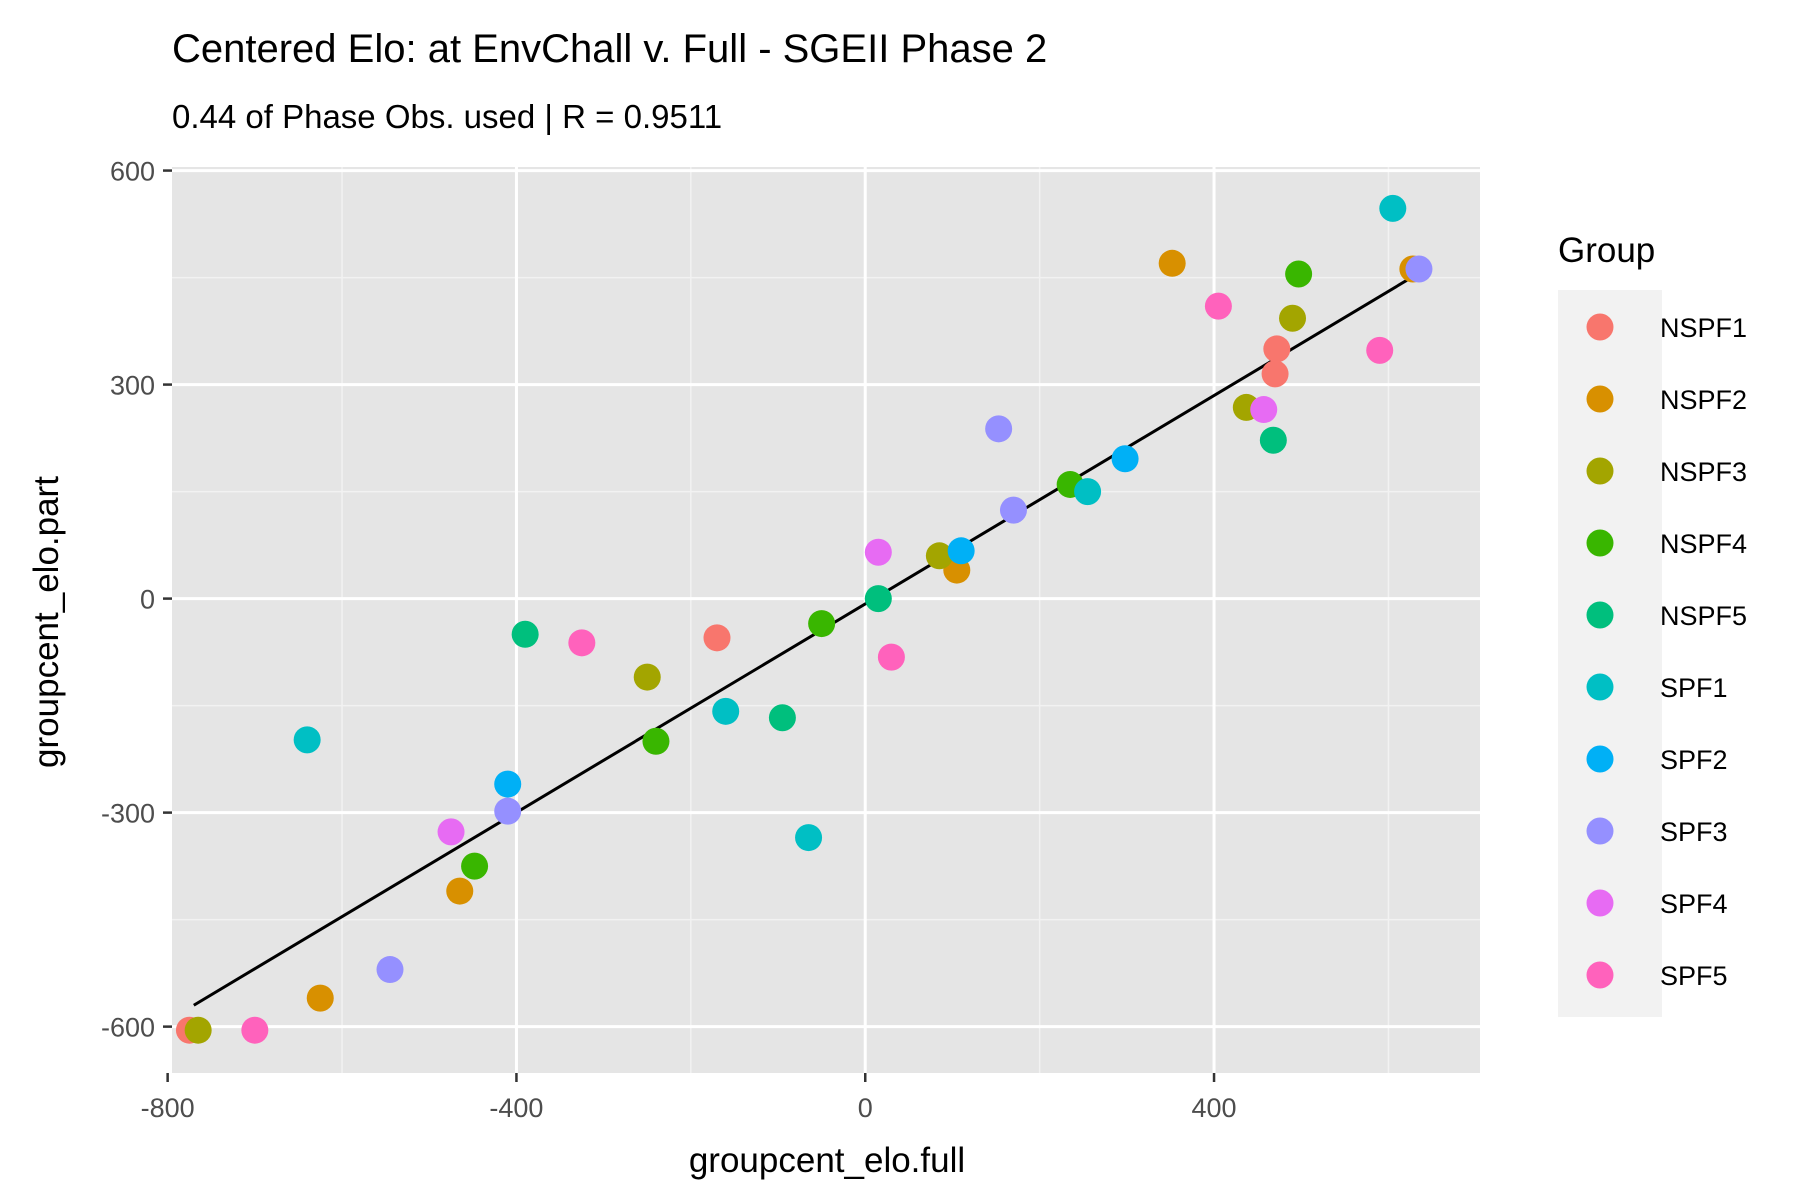 The height and width of the screenshot is (1200, 1800). I want to click on legend-label: NSPF1, so click(1703, 328).